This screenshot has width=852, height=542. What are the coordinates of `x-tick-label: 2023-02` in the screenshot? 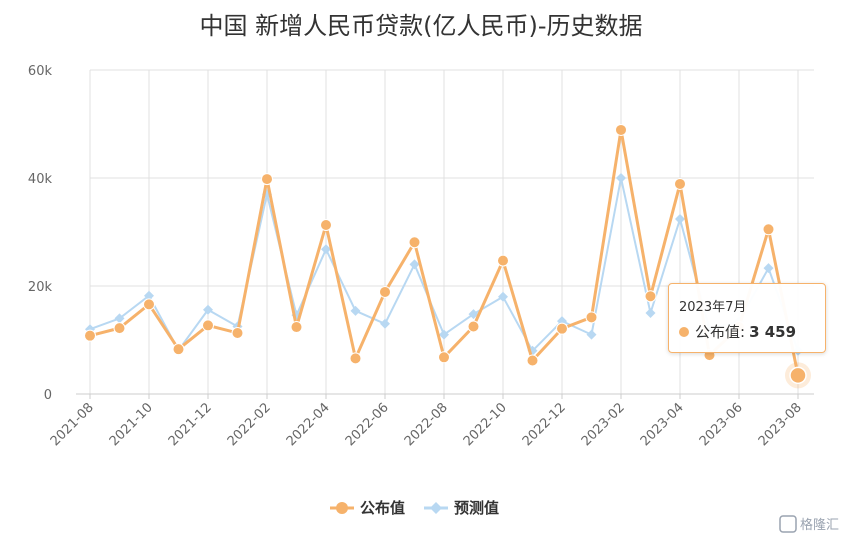 It's located at (603, 424).